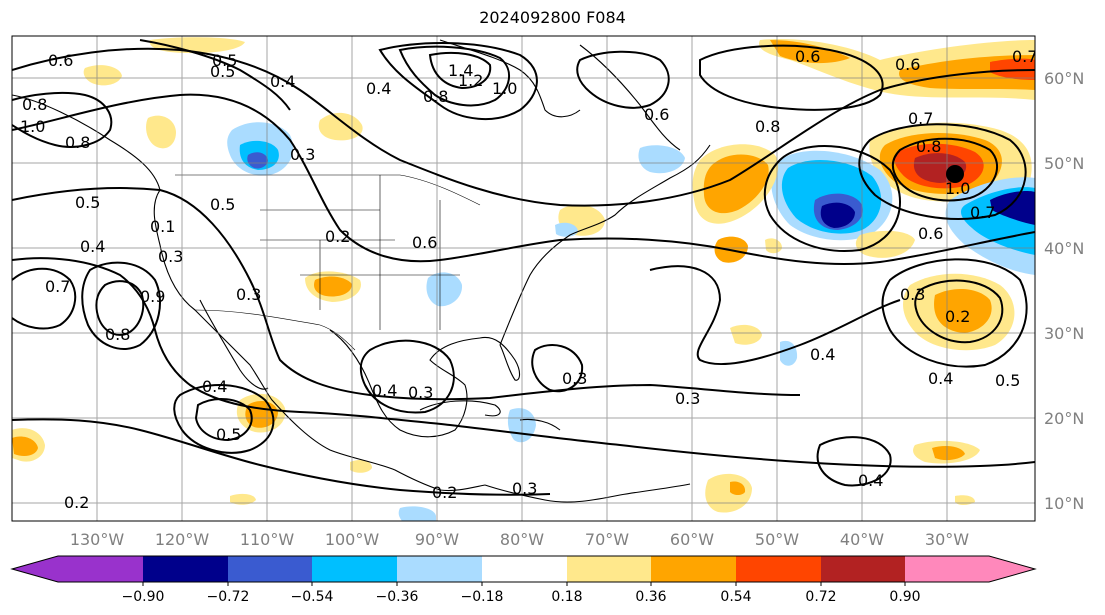 Image resolution: width=1105 pixels, height=615 pixels. I want to click on hudson-bay-coast, so click(510, 78).